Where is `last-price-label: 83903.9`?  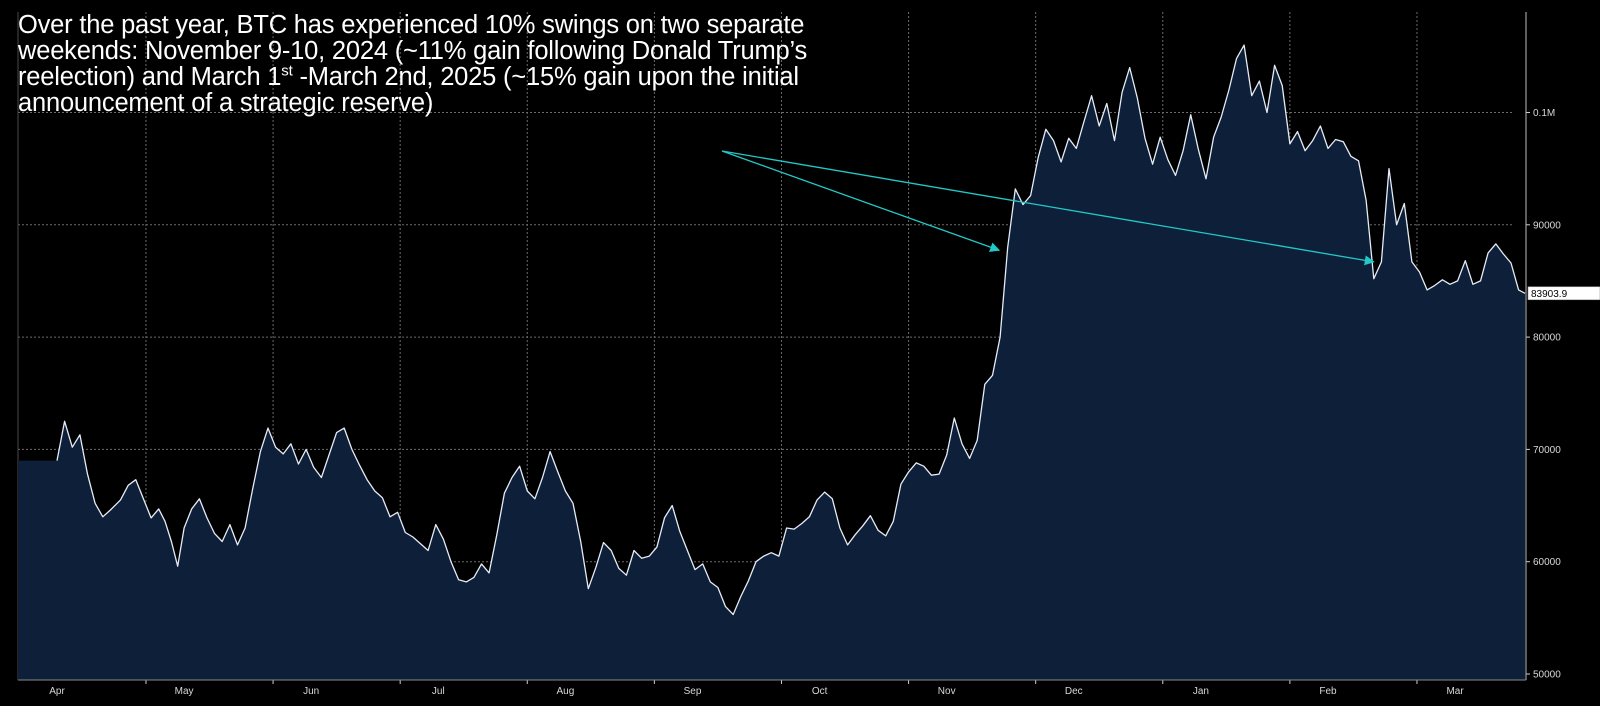
last-price-label: 83903.9 is located at coordinates (1549, 294).